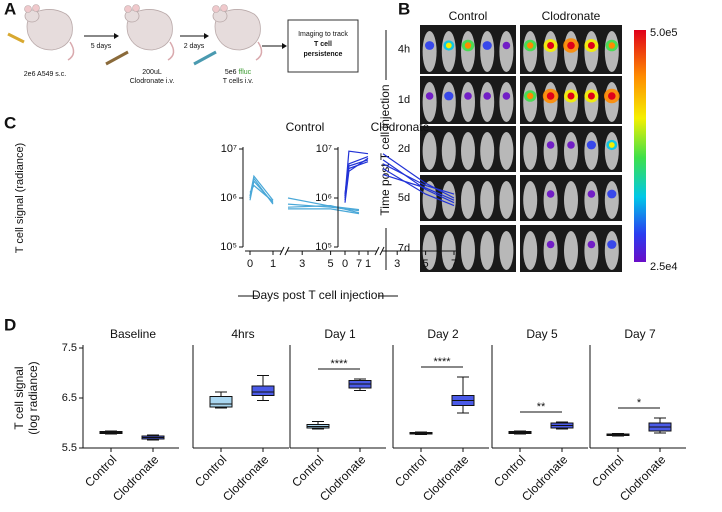 This screenshot has width=722, height=512. What do you see at coordinates (305, 127) in the screenshot?
I see `chart-title: Control` at bounding box center [305, 127].